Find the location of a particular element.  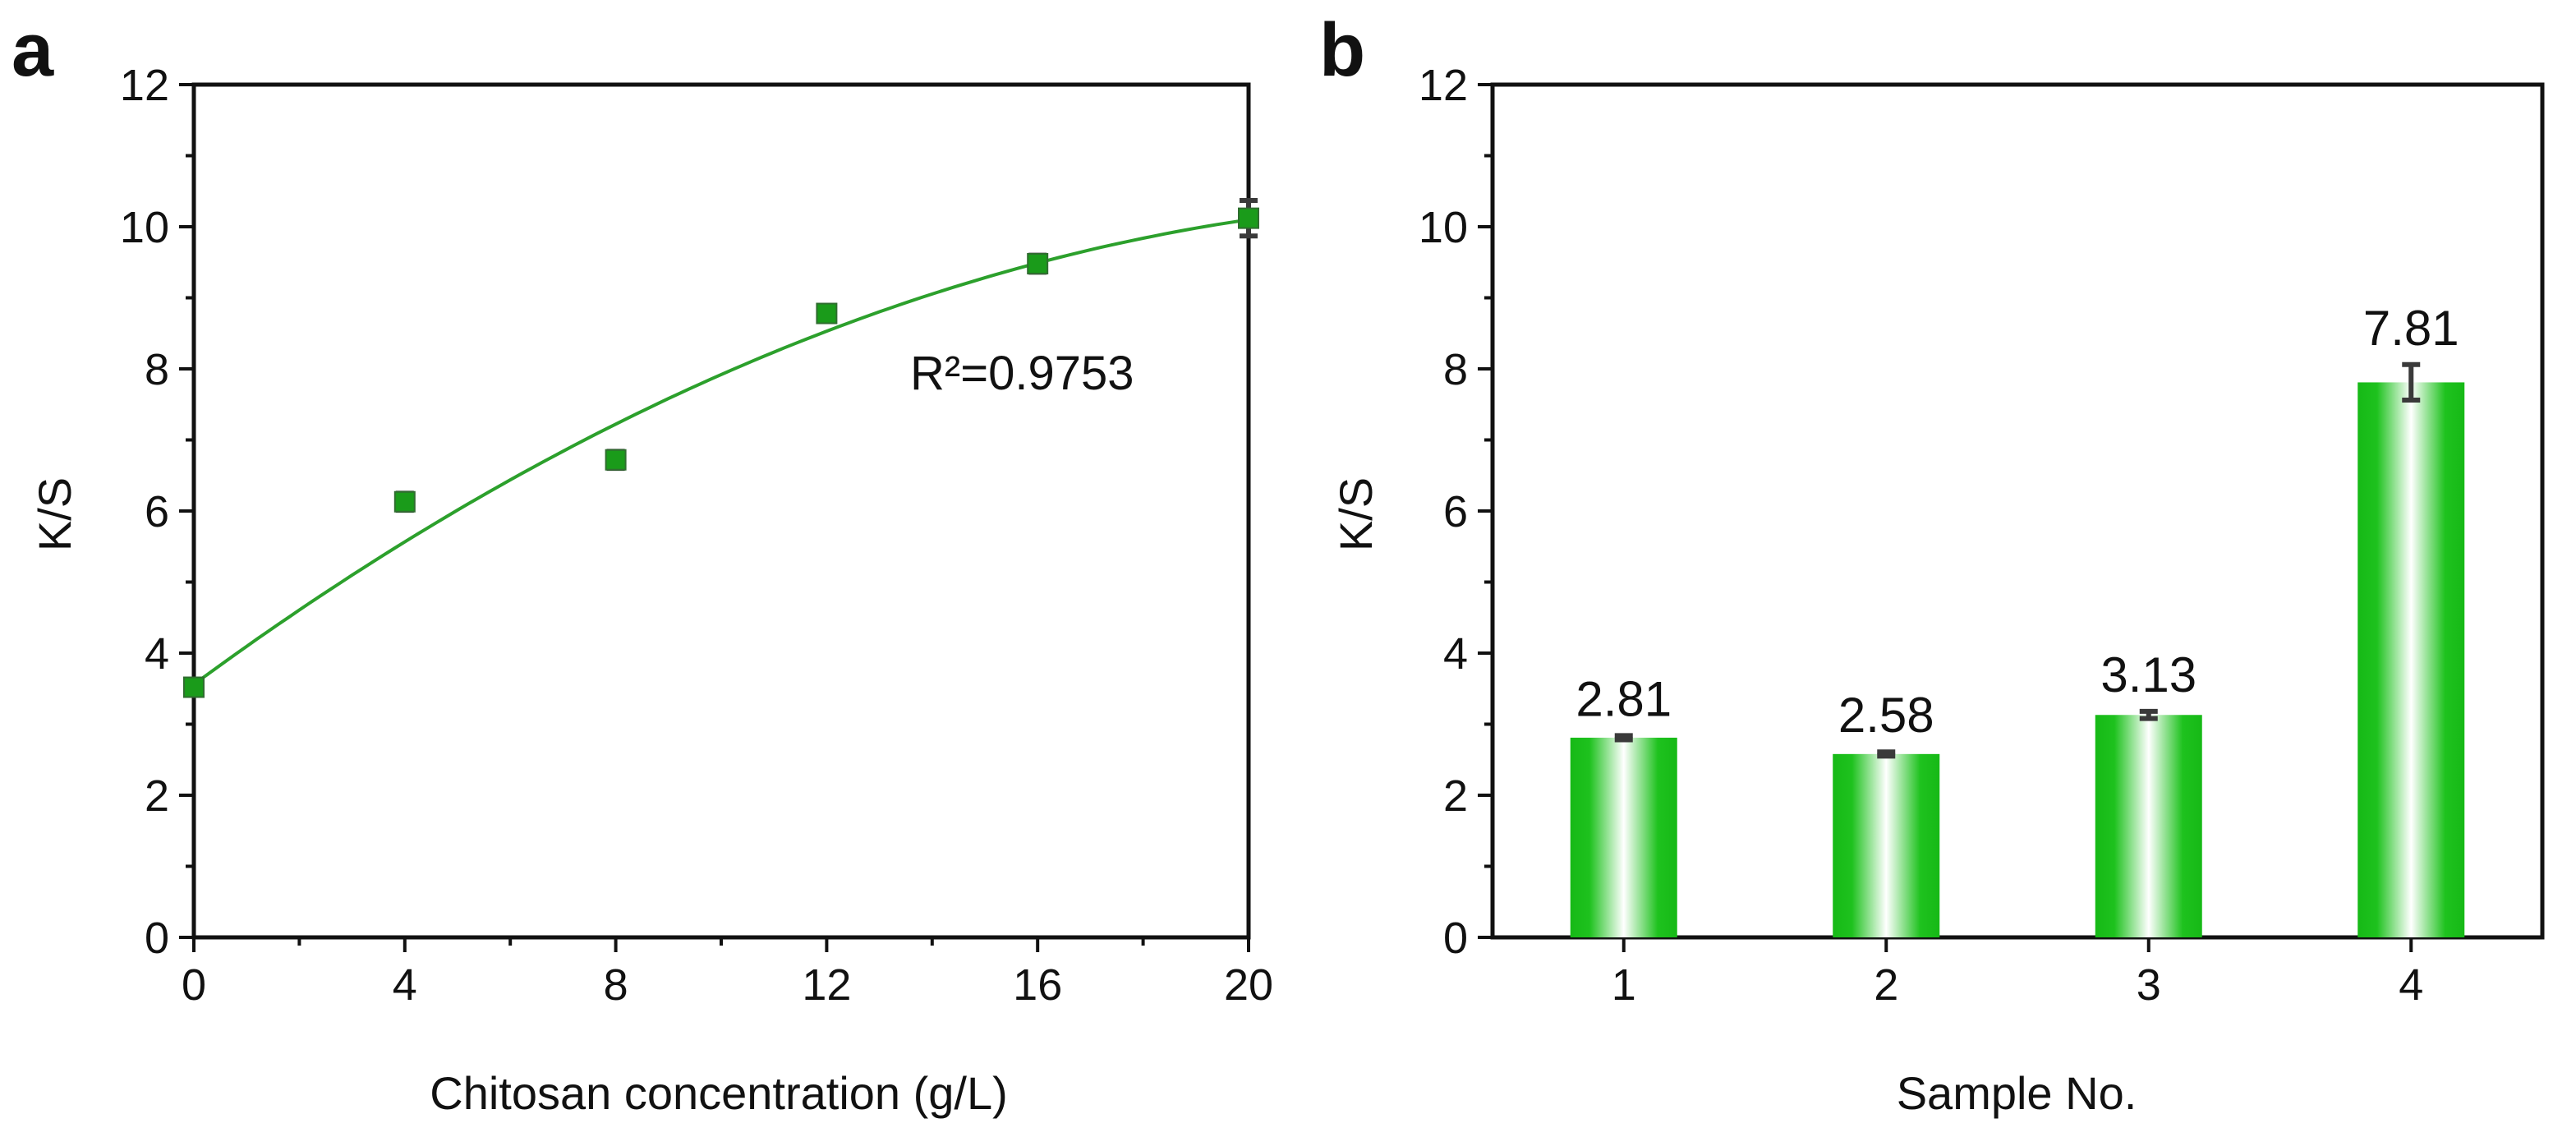

panel-b-x-tick-label: 1 is located at coordinates (1624, 985).